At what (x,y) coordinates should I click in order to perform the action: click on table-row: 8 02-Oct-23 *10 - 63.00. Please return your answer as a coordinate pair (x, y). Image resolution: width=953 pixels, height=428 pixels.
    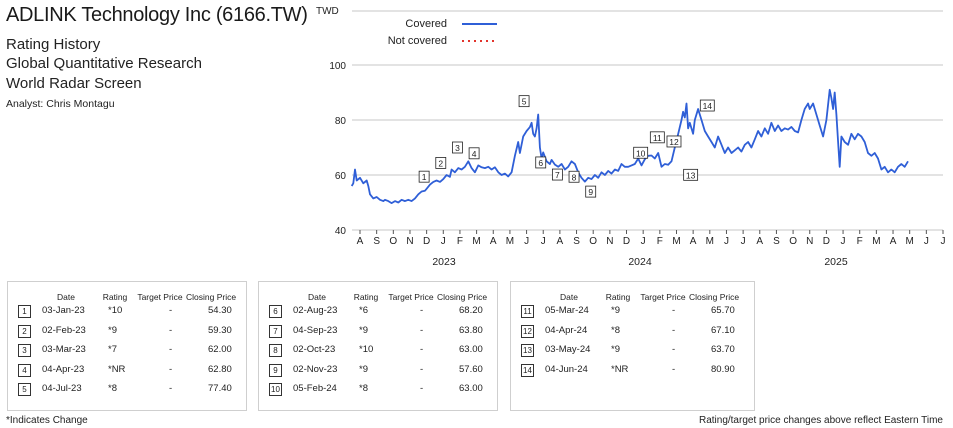
    Looking at the image, I should click on (378, 353).